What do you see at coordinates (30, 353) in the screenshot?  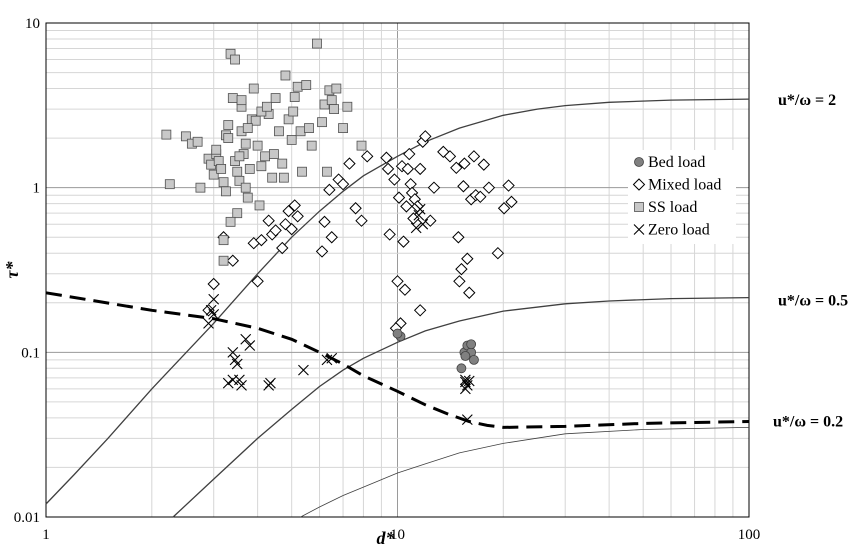 I see `y-tick-label: 0.1` at bounding box center [30, 353].